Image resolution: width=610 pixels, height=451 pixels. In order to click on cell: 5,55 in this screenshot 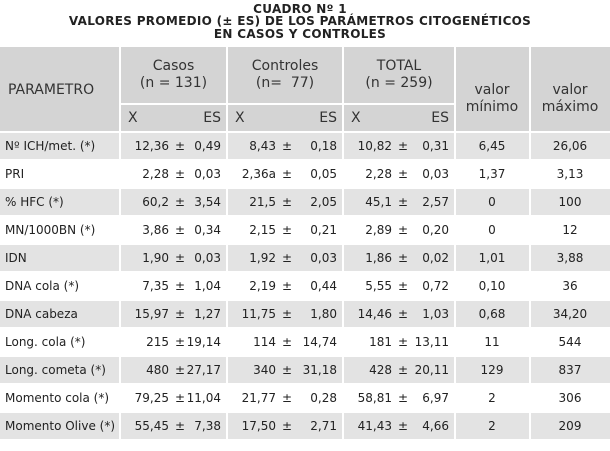, I will do `click(378, 286)`.